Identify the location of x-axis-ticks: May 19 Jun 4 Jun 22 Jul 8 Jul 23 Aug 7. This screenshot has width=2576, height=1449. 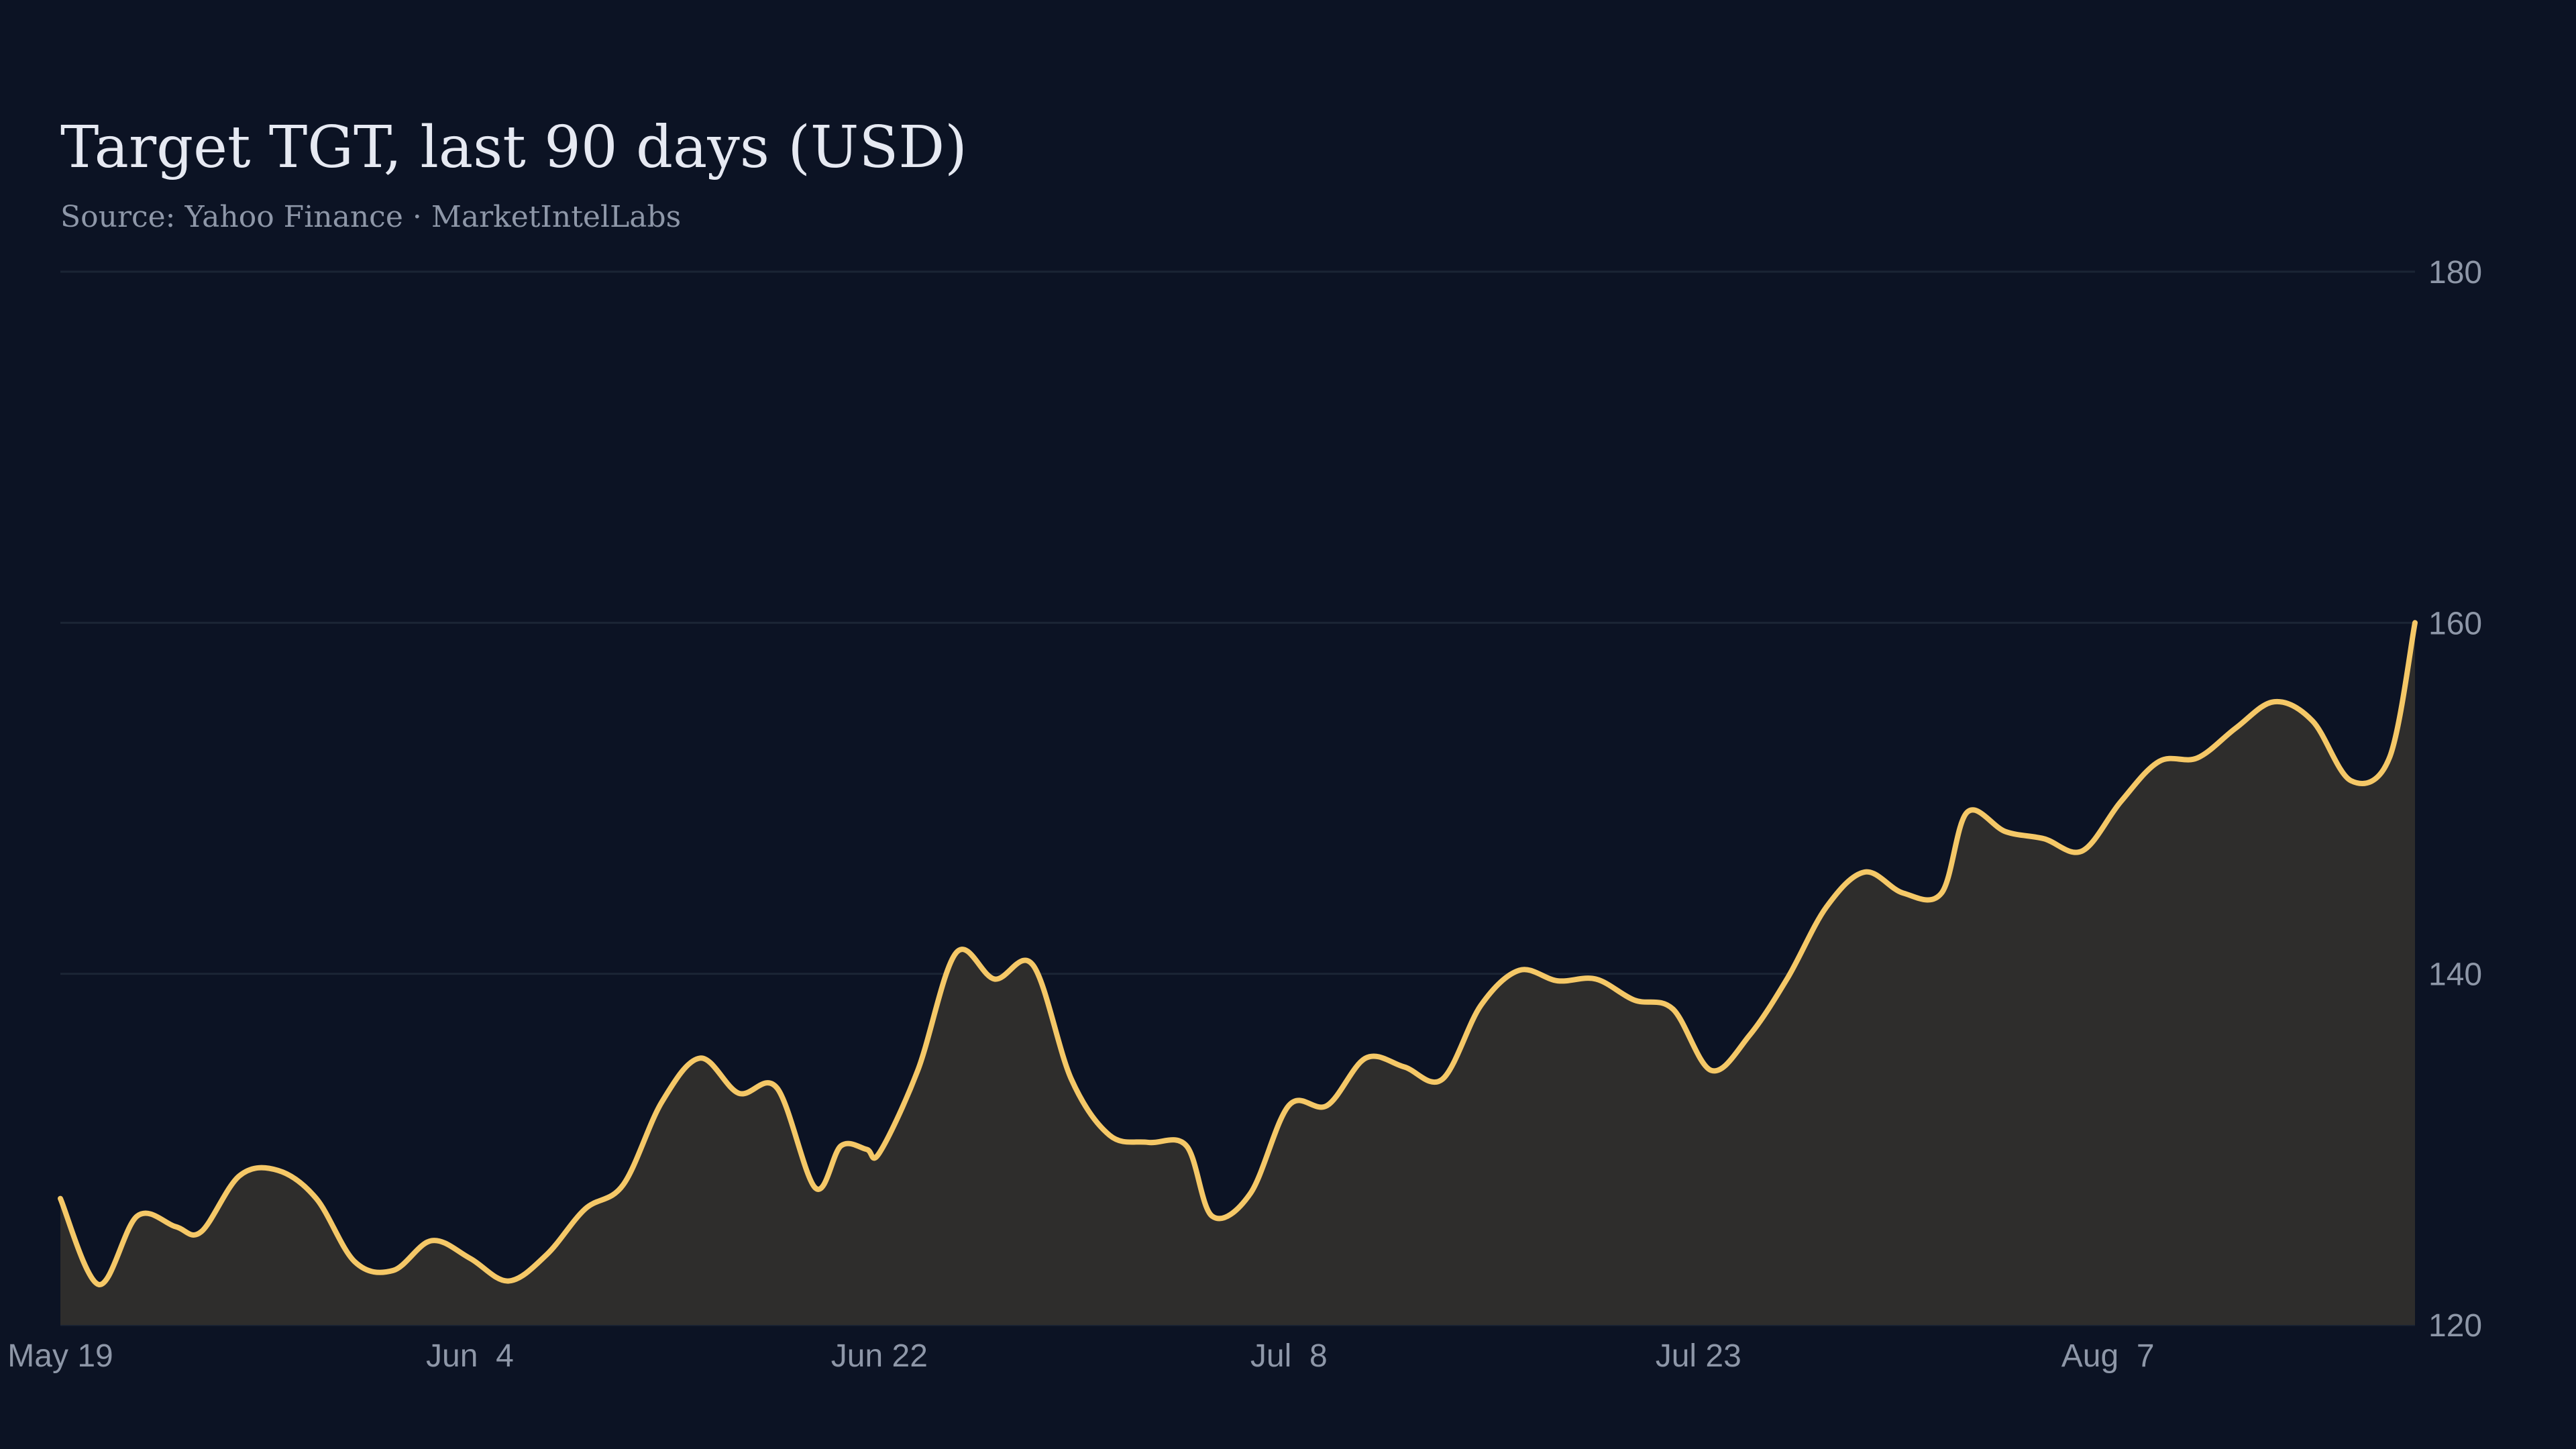
(1080, 1356).